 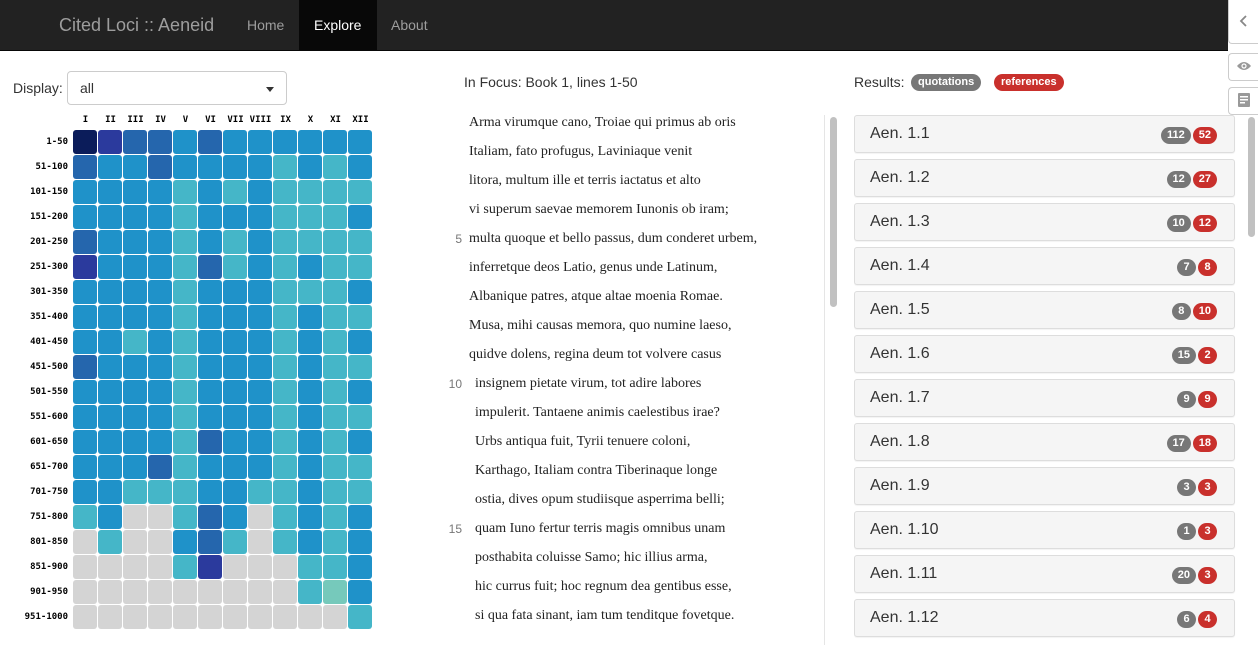 I want to click on result-item: Aen. 1.10 1 3, so click(x=1044, y=530).